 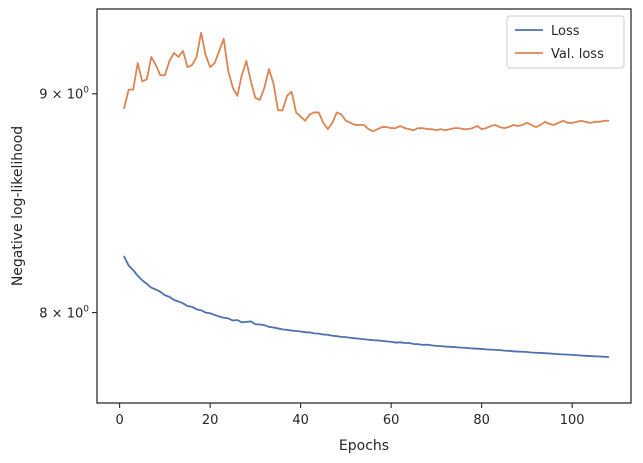 I want to click on x-tick-label: 40, so click(x=300, y=420).